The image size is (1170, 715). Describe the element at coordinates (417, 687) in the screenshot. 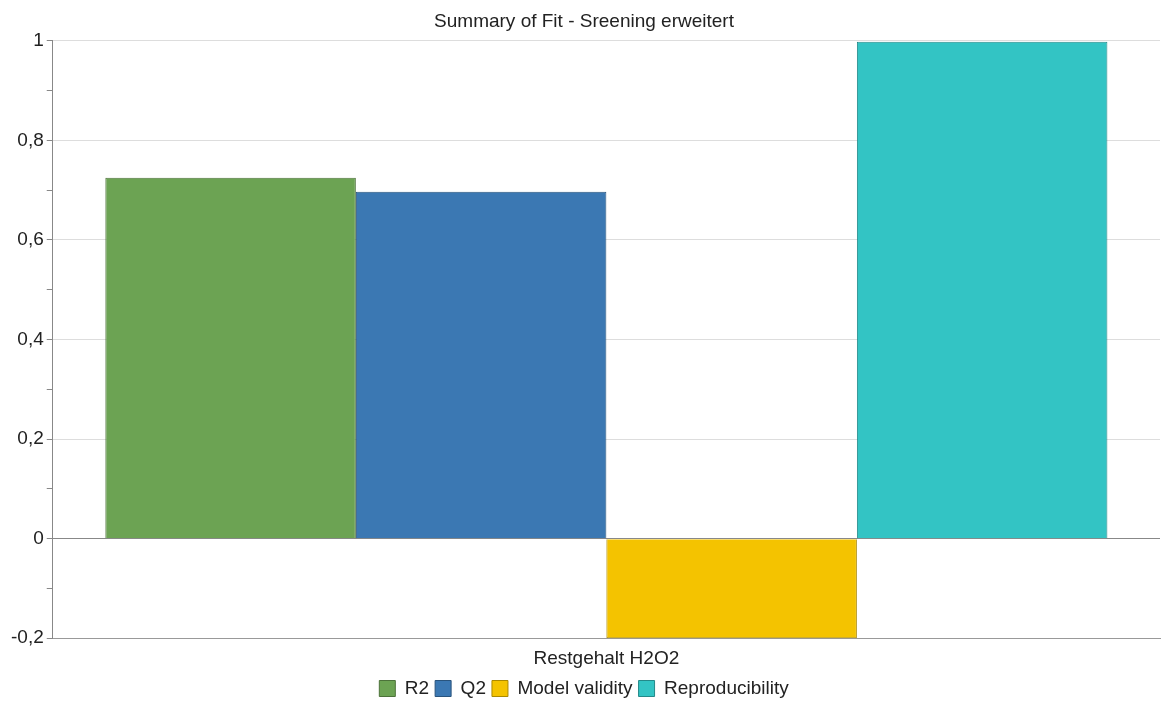

I see `legend-label: R2` at that location.